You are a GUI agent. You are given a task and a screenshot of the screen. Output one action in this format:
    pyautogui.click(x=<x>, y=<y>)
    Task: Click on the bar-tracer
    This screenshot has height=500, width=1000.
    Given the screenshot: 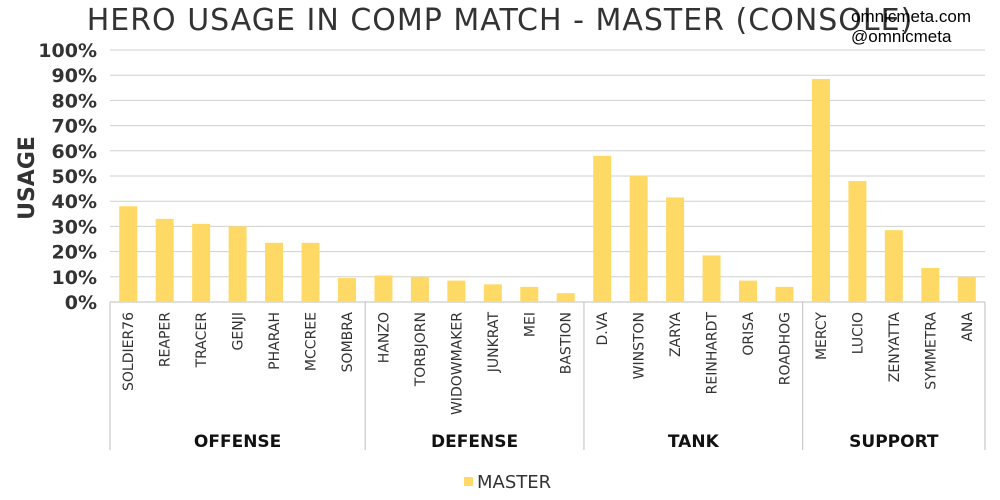 What is the action you would take?
    pyautogui.click(x=201, y=262)
    